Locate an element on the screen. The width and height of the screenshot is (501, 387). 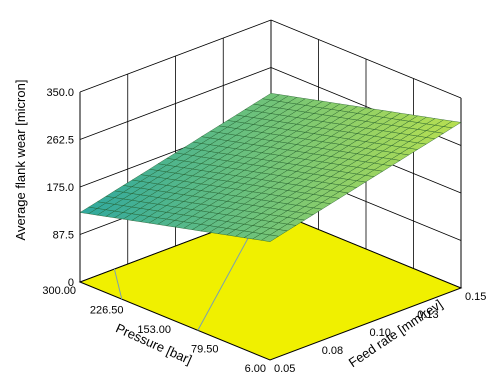
z-tick-label: 262.5 is located at coordinates (60, 141).